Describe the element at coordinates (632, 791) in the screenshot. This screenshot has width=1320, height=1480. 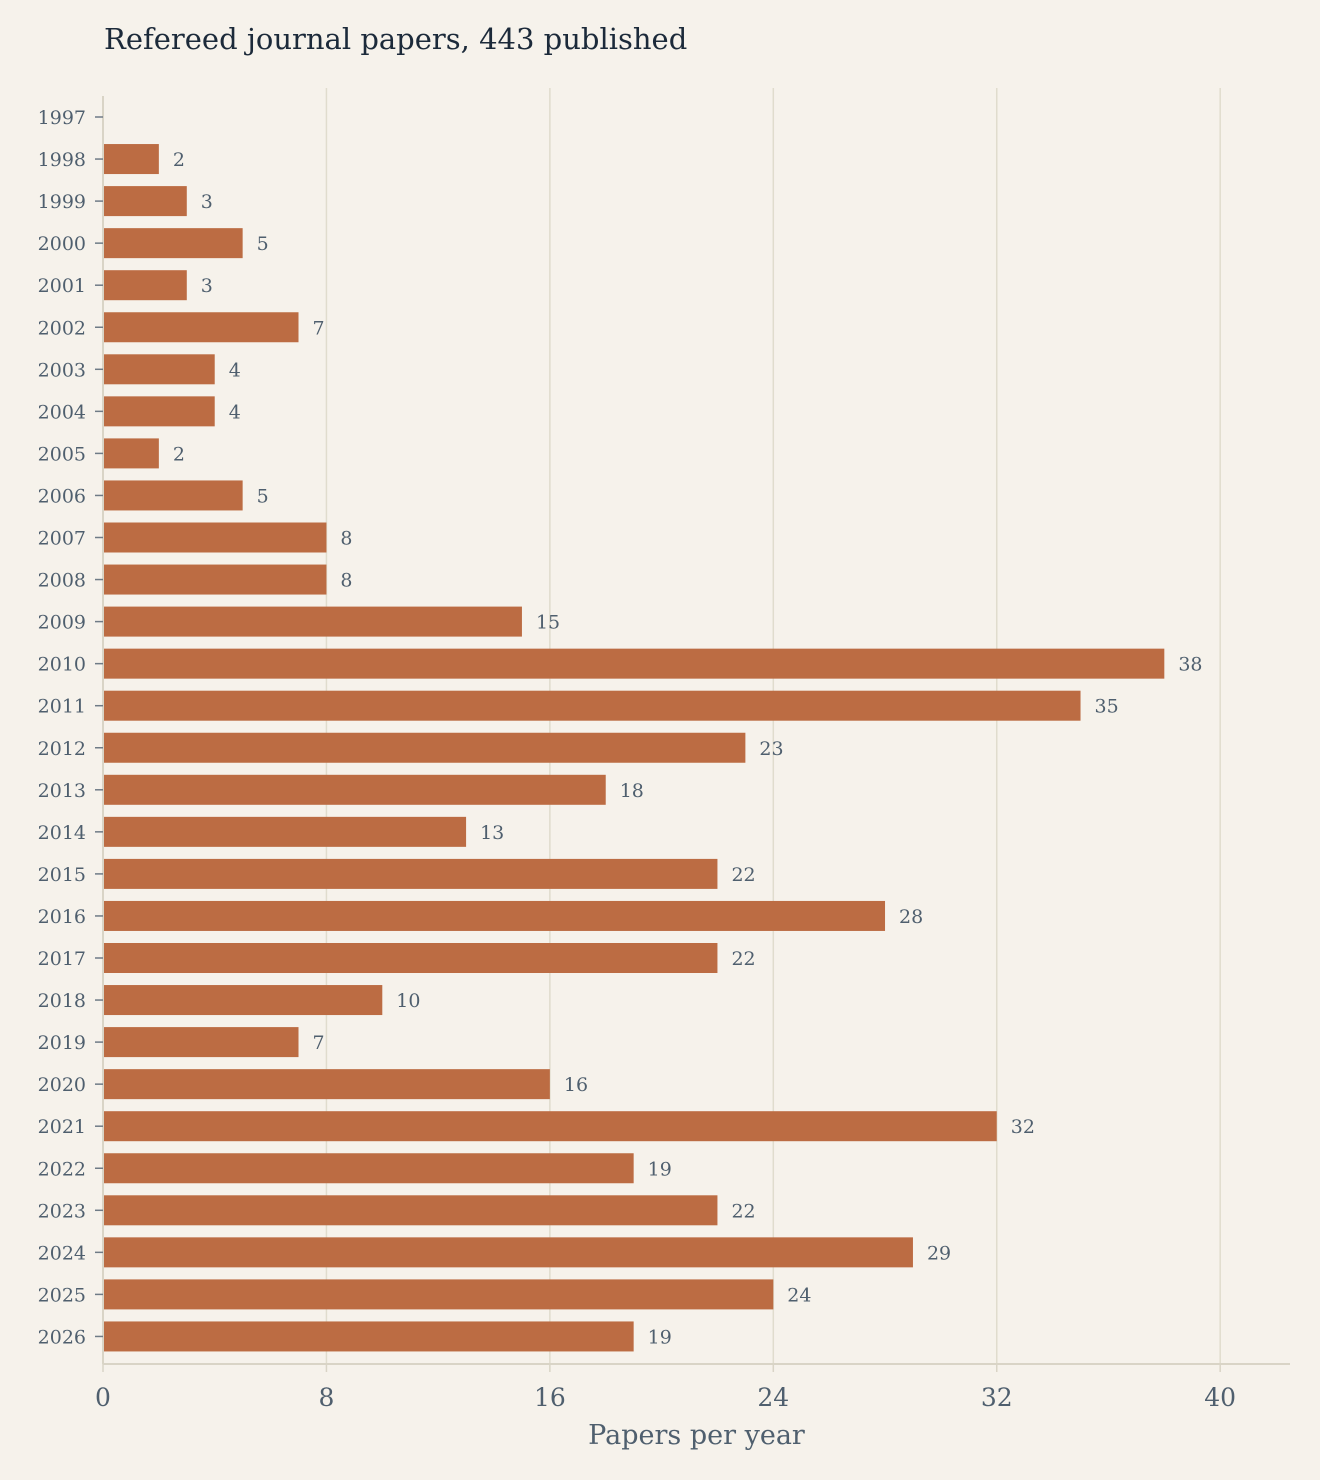
I see `data-label: 18` at that location.